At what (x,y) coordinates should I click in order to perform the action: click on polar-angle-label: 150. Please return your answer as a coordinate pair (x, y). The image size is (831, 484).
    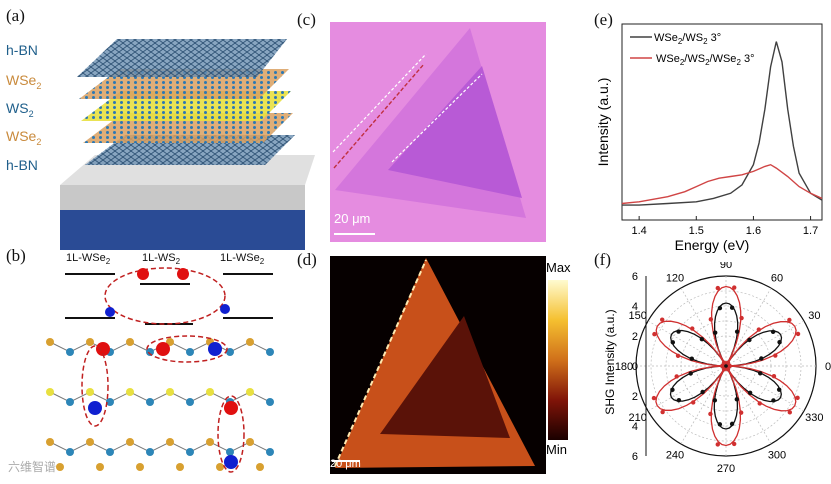
    Looking at the image, I should click on (637, 316).